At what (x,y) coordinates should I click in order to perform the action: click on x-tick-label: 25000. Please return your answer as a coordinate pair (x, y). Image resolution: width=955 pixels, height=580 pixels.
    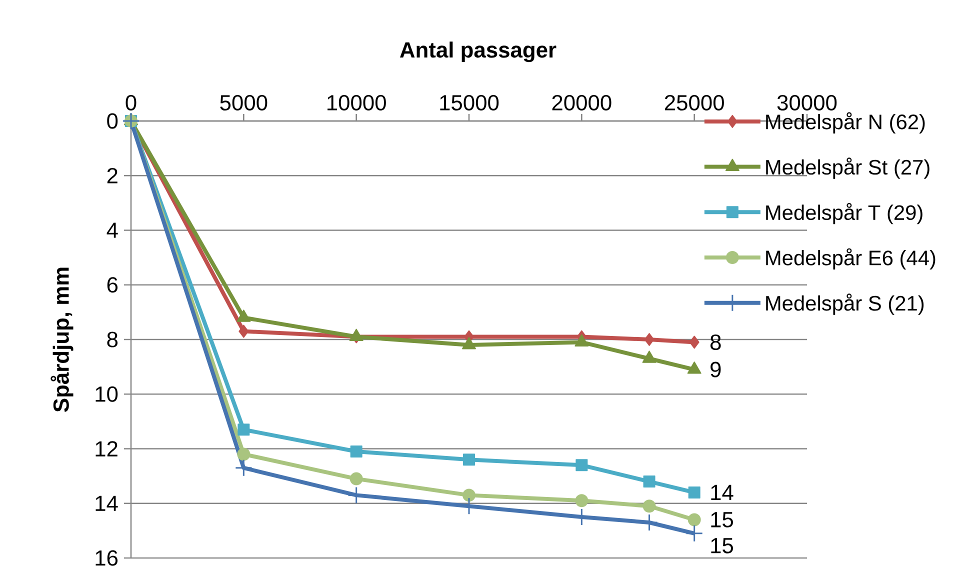
    Looking at the image, I should click on (694, 102).